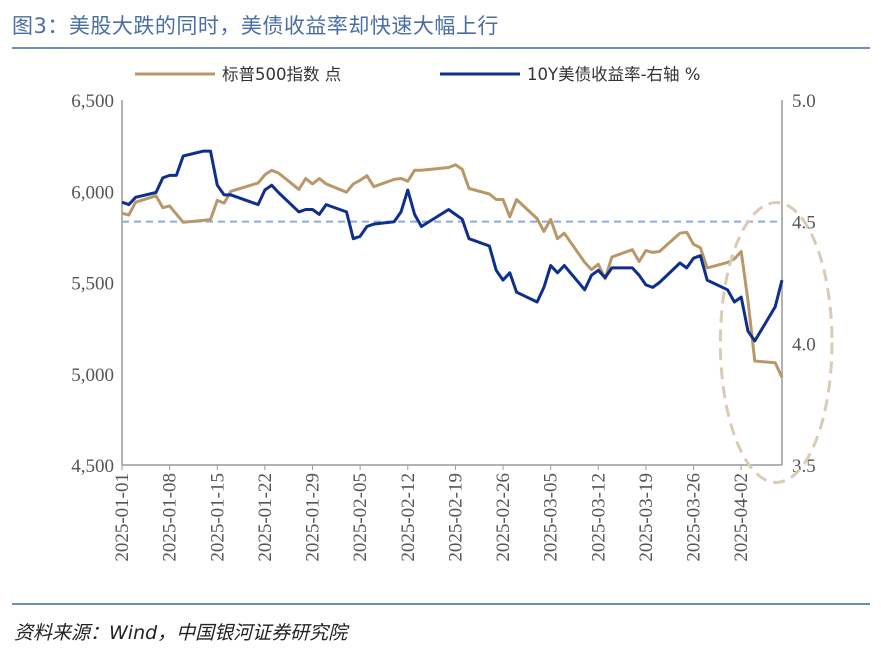 The image size is (881, 658). Describe the element at coordinates (441, 48) in the screenshot. I see `title-divider` at that location.